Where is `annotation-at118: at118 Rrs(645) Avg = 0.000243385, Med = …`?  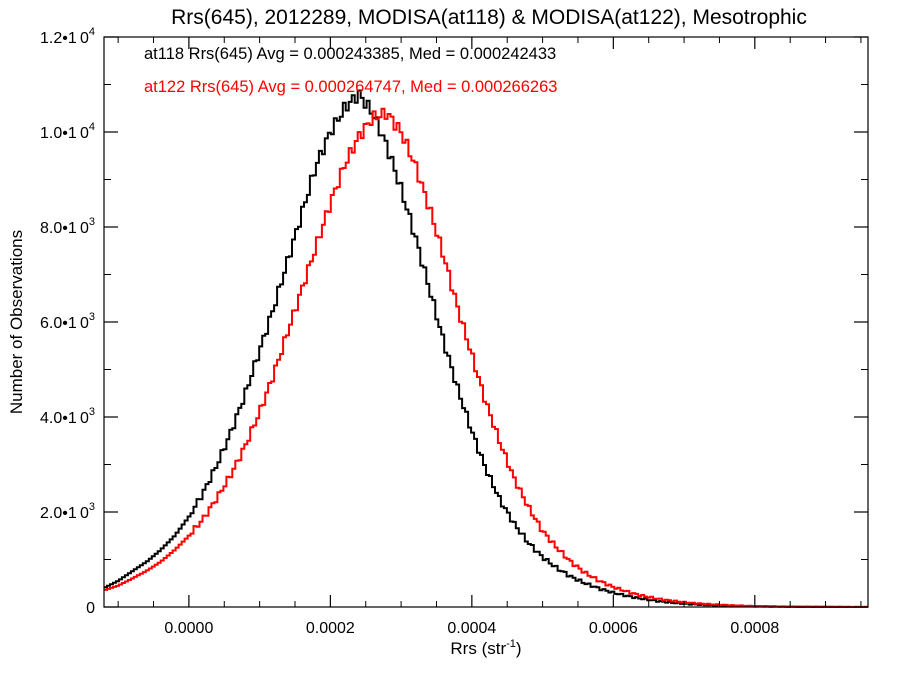
annotation-at118: at118 Rrs(645) Avg = 0.000243385, Med = … is located at coordinates (350, 54).